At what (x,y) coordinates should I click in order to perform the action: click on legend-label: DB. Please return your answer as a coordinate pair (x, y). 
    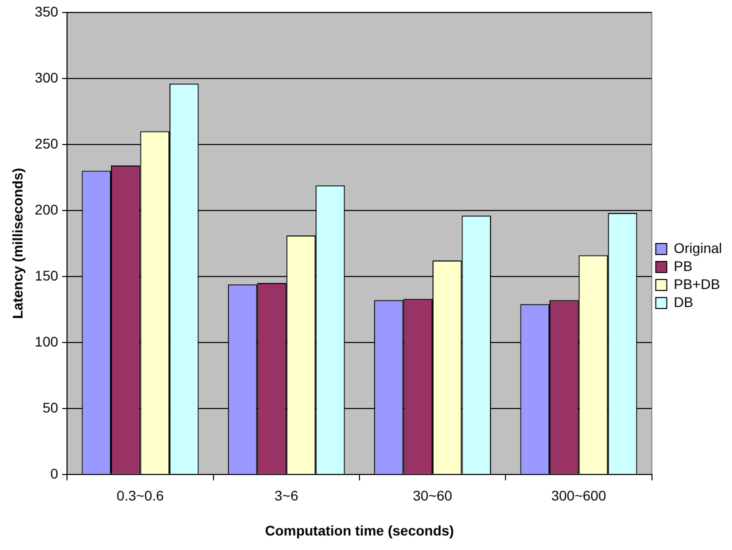
    Looking at the image, I should click on (684, 302).